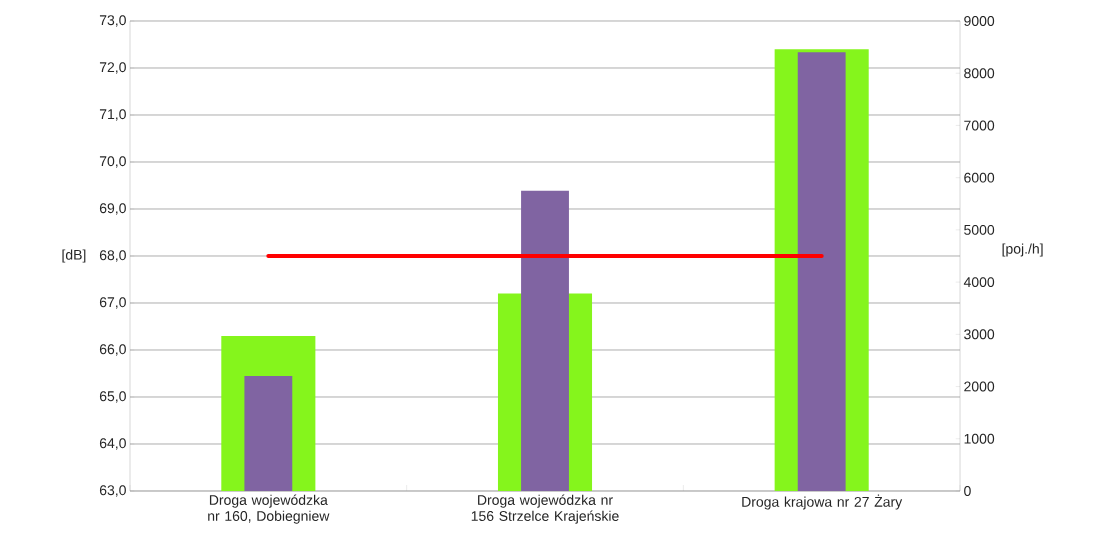 Image resolution: width=1115 pixels, height=559 pixels. Describe the element at coordinates (112, 350) in the screenshot. I see `y-tick-label: 66,0` at that location.